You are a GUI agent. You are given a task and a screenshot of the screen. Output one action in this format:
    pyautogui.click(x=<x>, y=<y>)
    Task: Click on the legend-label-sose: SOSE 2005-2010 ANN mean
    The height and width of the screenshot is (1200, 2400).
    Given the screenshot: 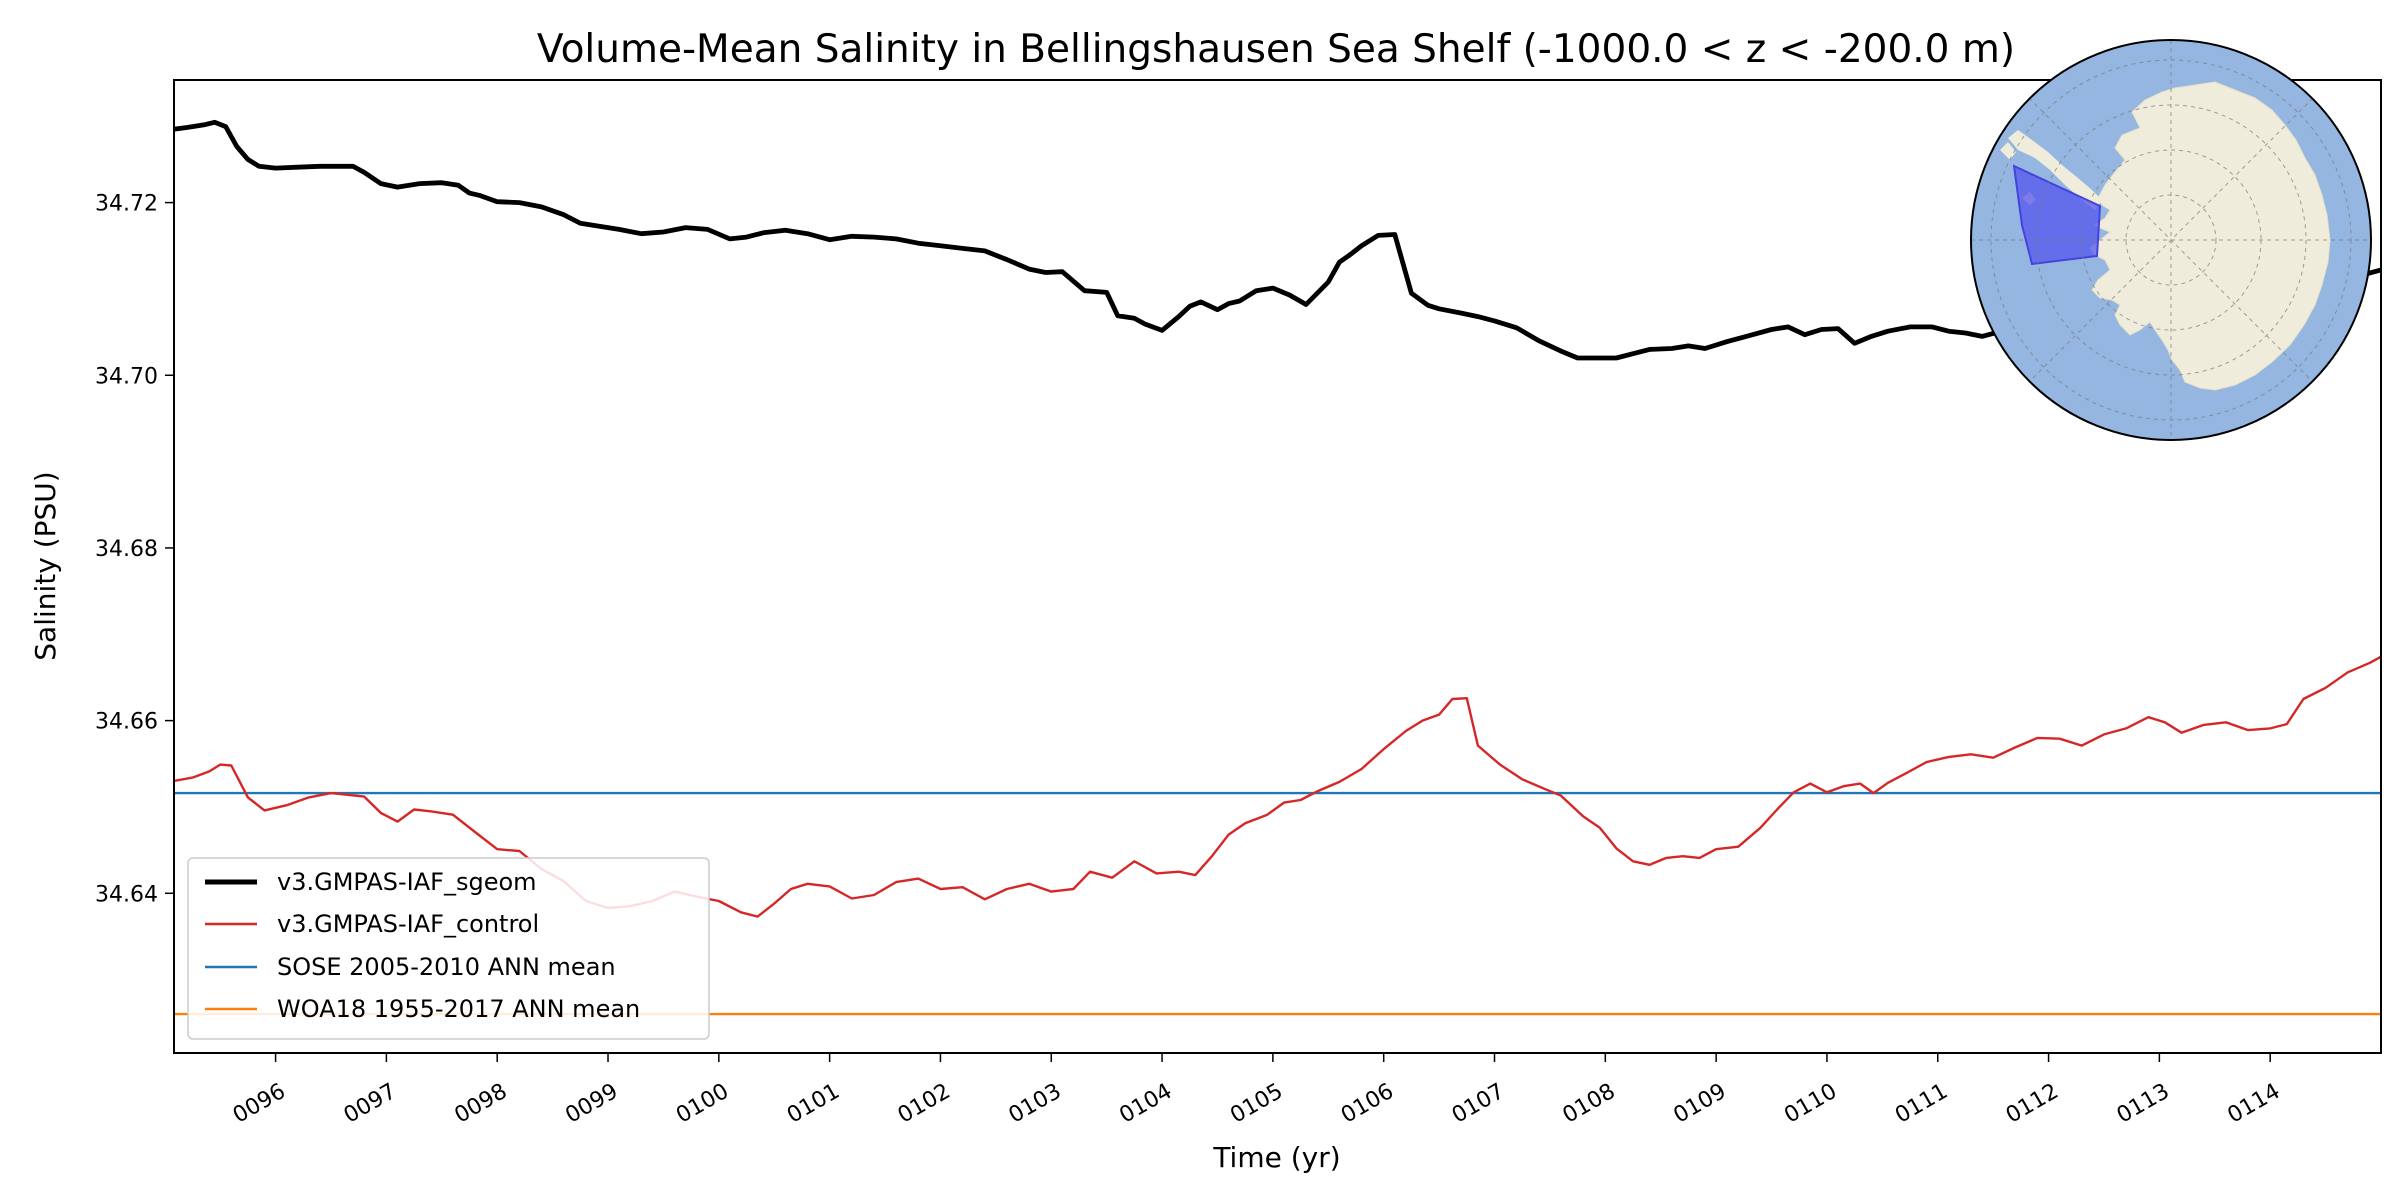 What is the action you would take?
    pyautogui.click(x=446, y=967)
    